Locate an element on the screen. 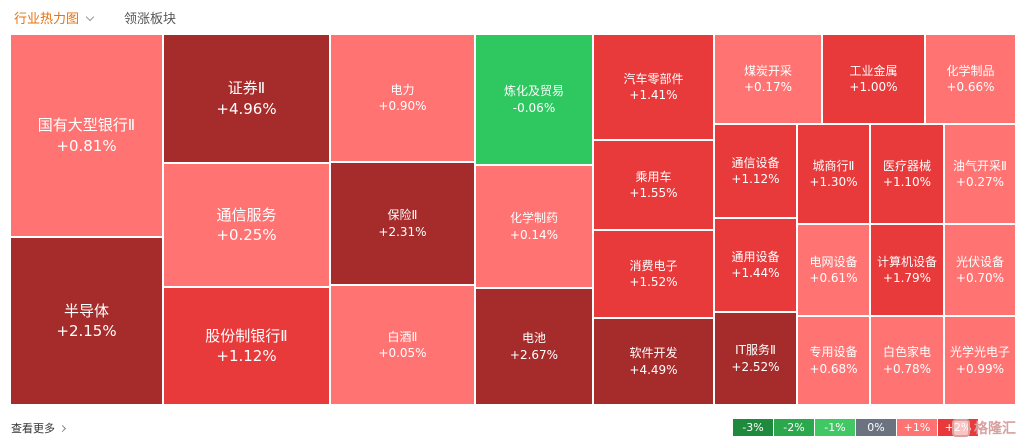 The width and height of the screenshot is (1026, 444). cell-change: +4.49% is located at coordinates (653, 369).